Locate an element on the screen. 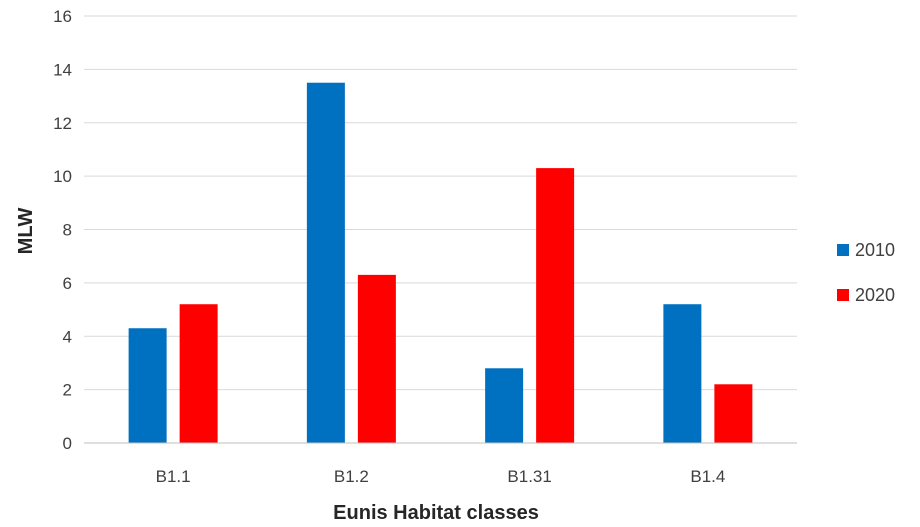  y-tick-label: 14 is located at coordinates (62, 69).